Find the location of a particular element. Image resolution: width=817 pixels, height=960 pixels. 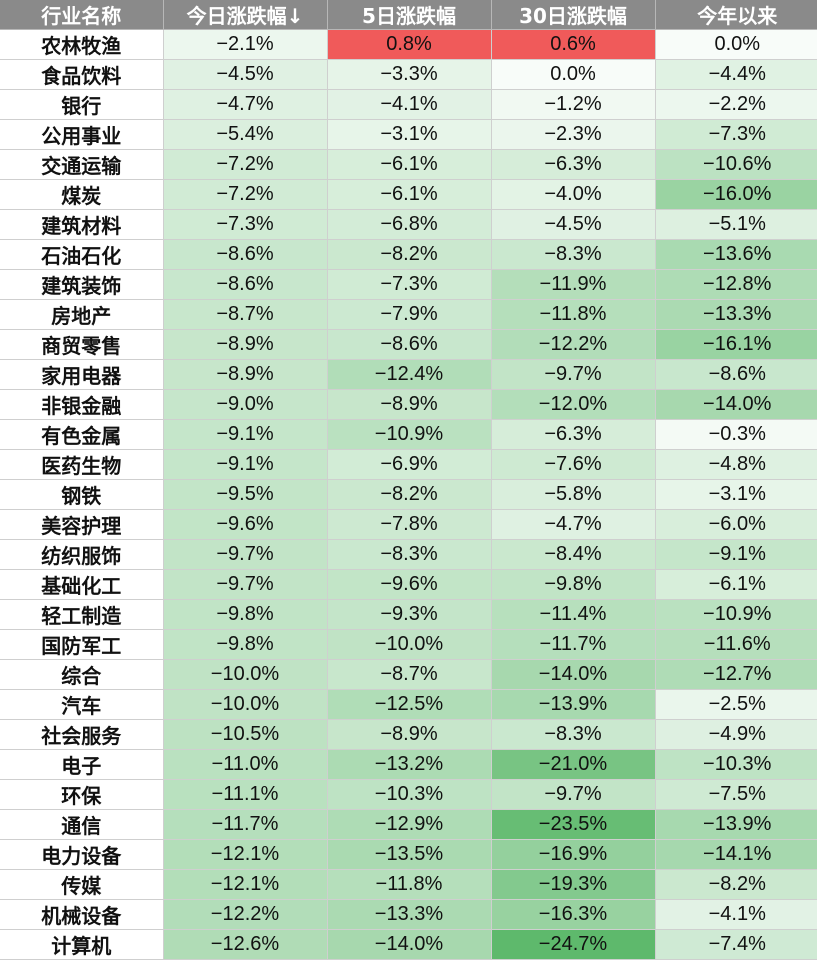

header-row: 行业名称 今日涨跌幅↓ 5日涨跌幅 30日涨跌幅 今年以来 is located at coordinates (408, 15).